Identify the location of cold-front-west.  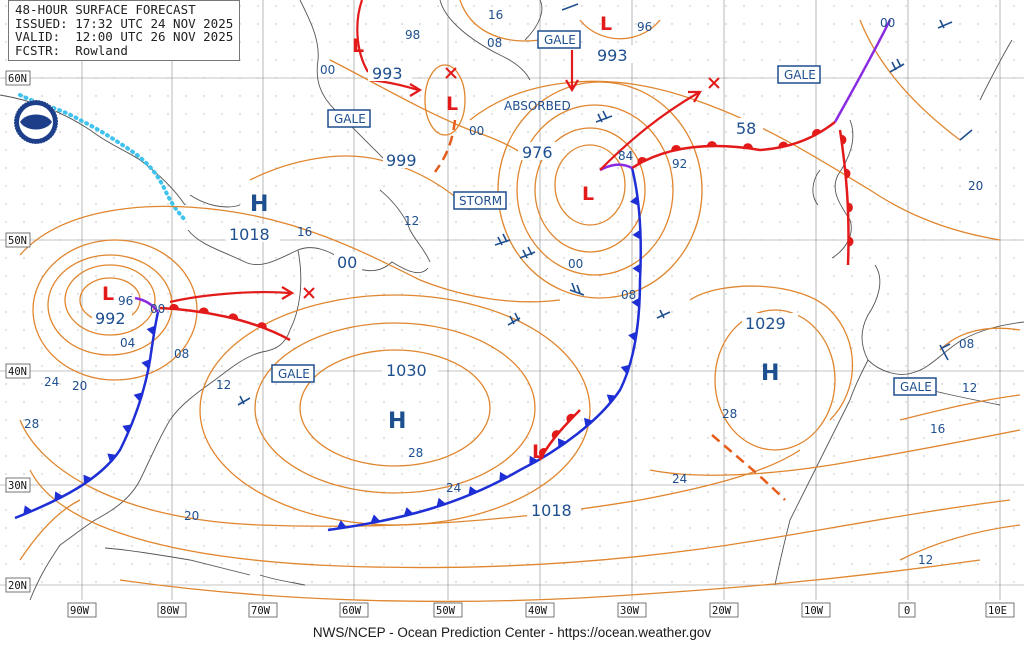
(87, 415).